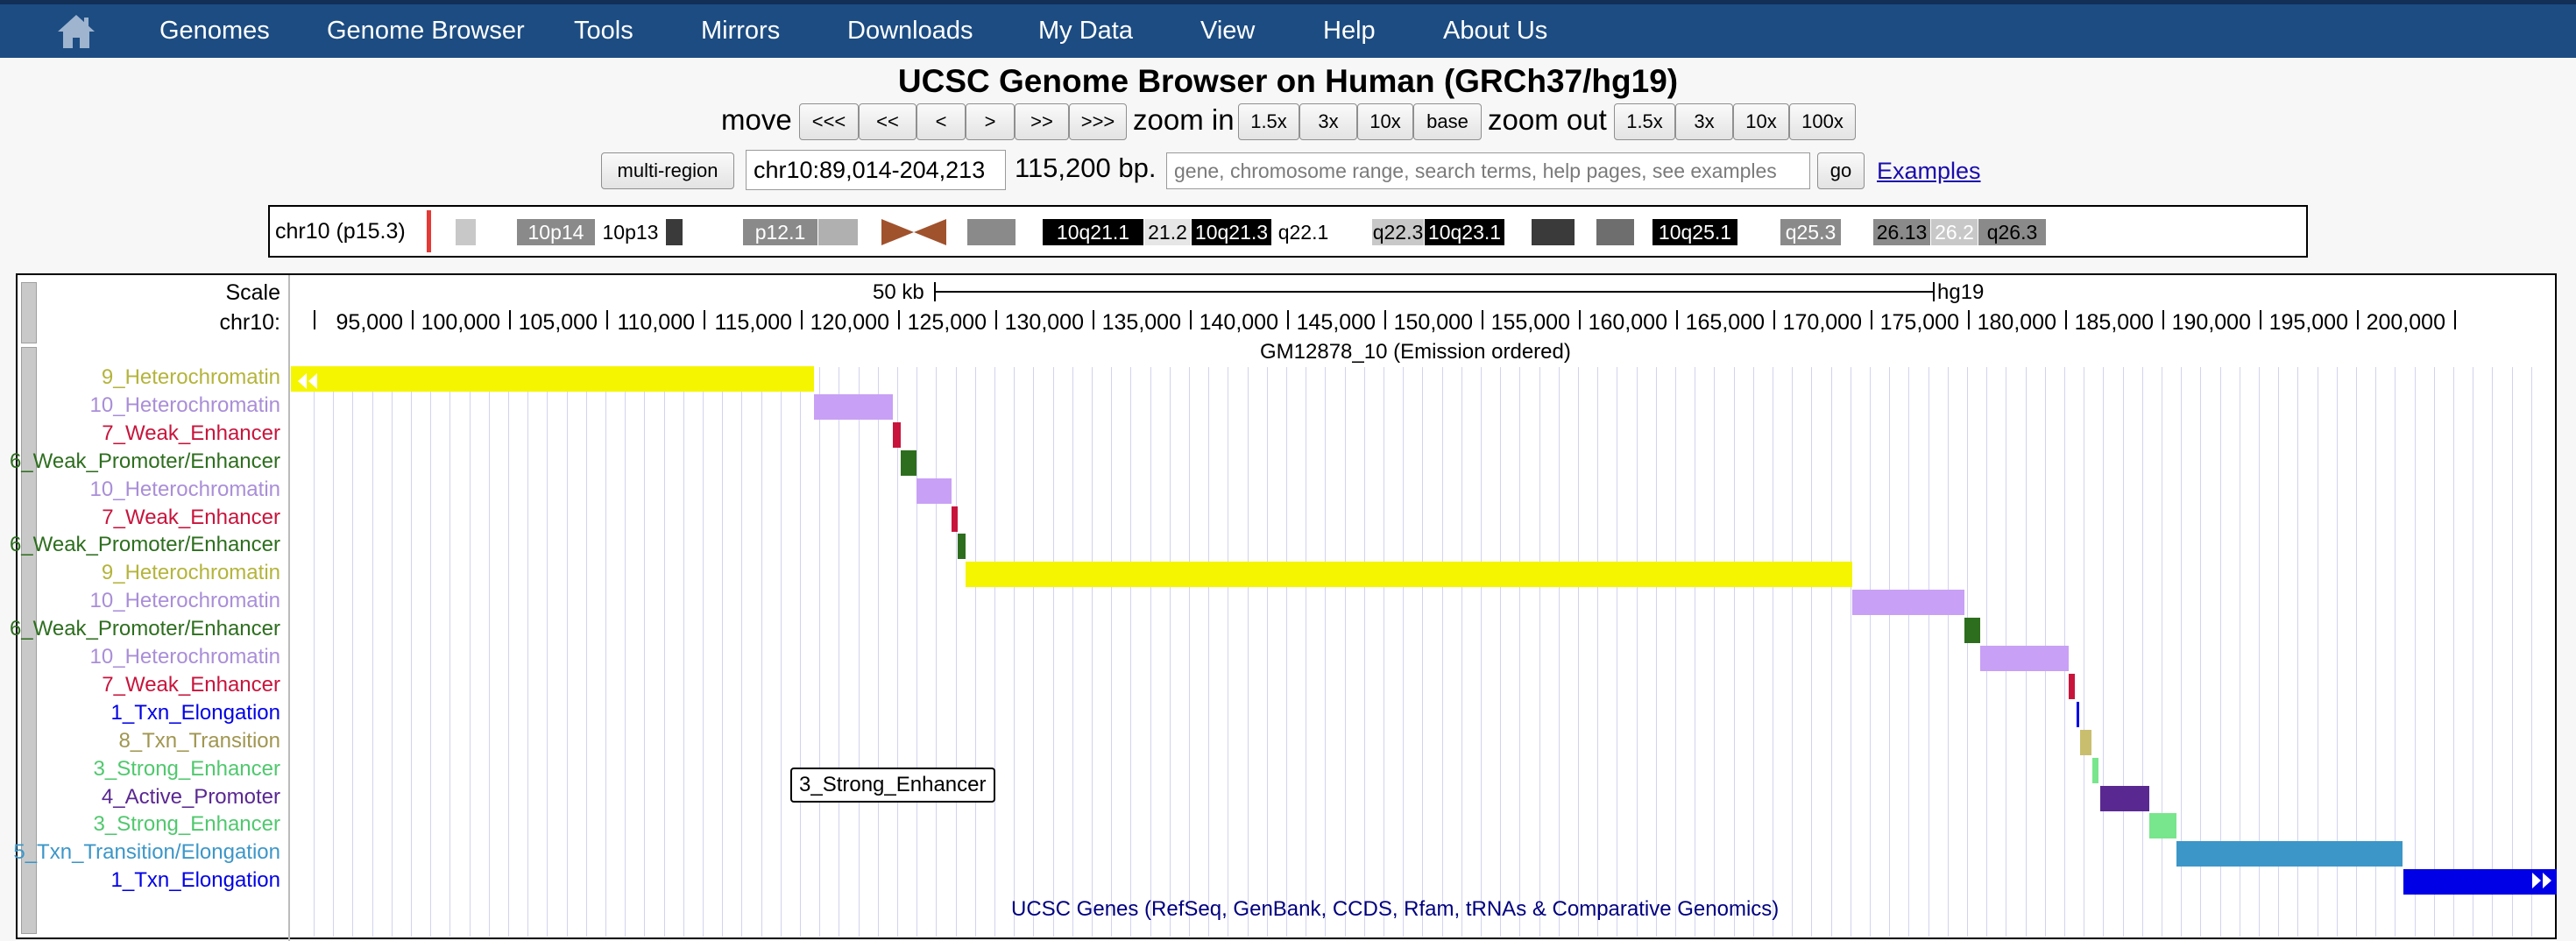 The width and height of the screenshot is (2576, 941). What do you see at coordinates (990, 122) in the screenshot?
I see `move-small-right-button: >` at bounding box center [990, 122].